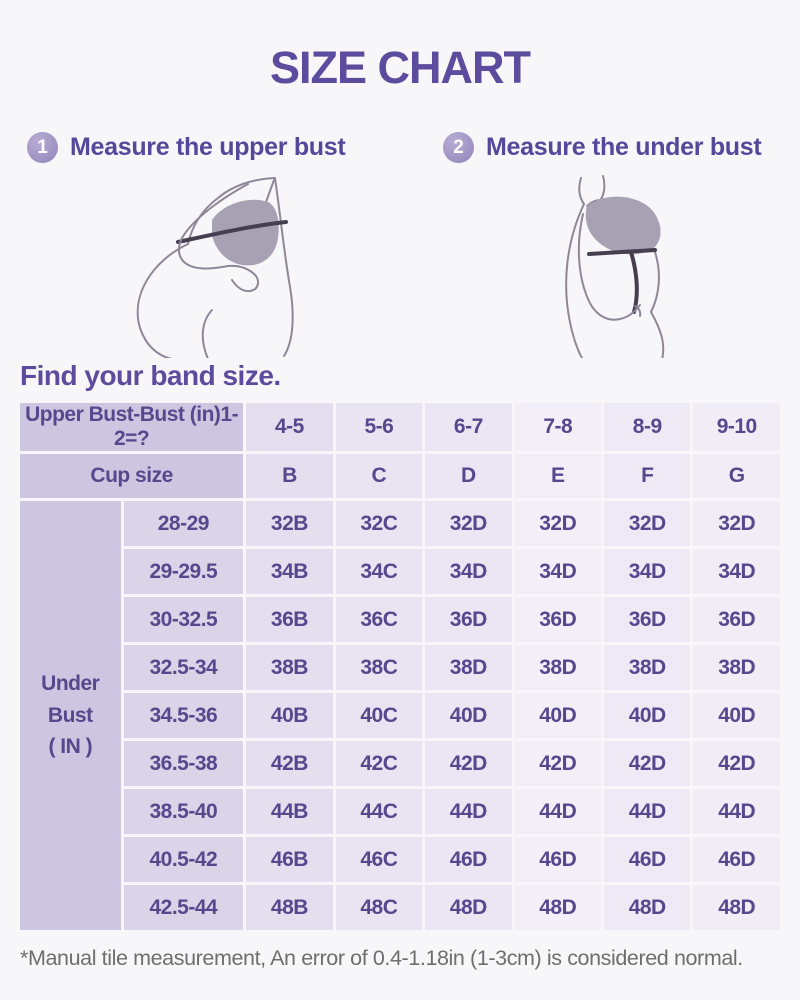 Image resolution: width=800 pixels, height=1000 pixels. What do you see at coordinates (468, 427) in the screenshot?
I see `diff-header-cell: 6-7` at bounding box center [468, 427].